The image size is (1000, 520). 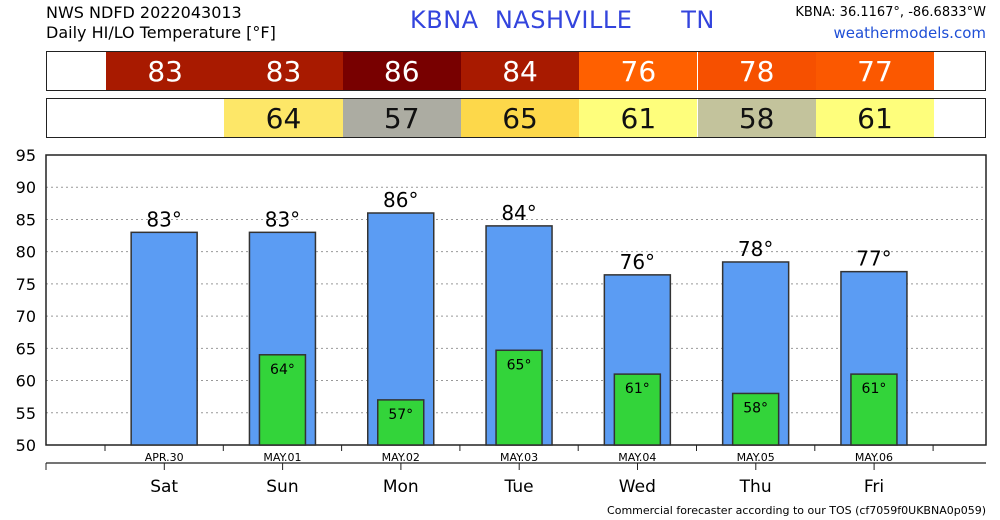 What do you see at coordinates (401, 118) in the screenshot?
I see `low-temp-cell: 57` at bounding box center [401, 118].